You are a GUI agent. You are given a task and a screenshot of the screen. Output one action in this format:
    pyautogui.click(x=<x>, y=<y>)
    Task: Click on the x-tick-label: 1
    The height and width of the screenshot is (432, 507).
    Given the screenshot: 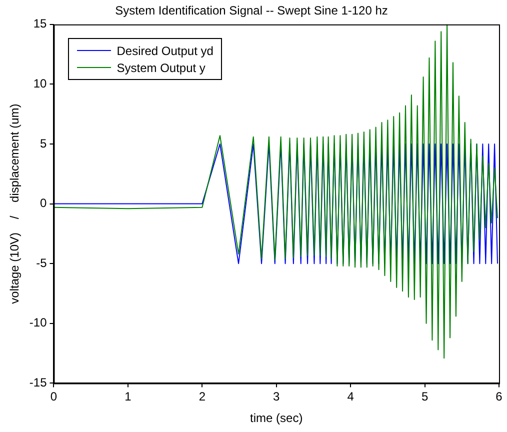 What is the action you would take?
    pyautogui.click(x=128, y=397)
    